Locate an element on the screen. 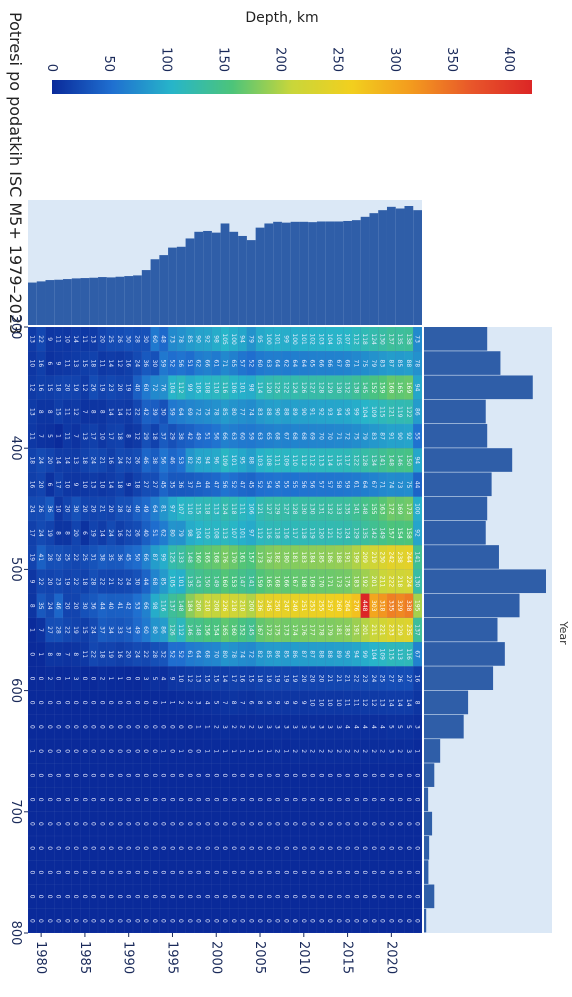  heatmap-cell-label: 318 is located at coordinates (382, 606).